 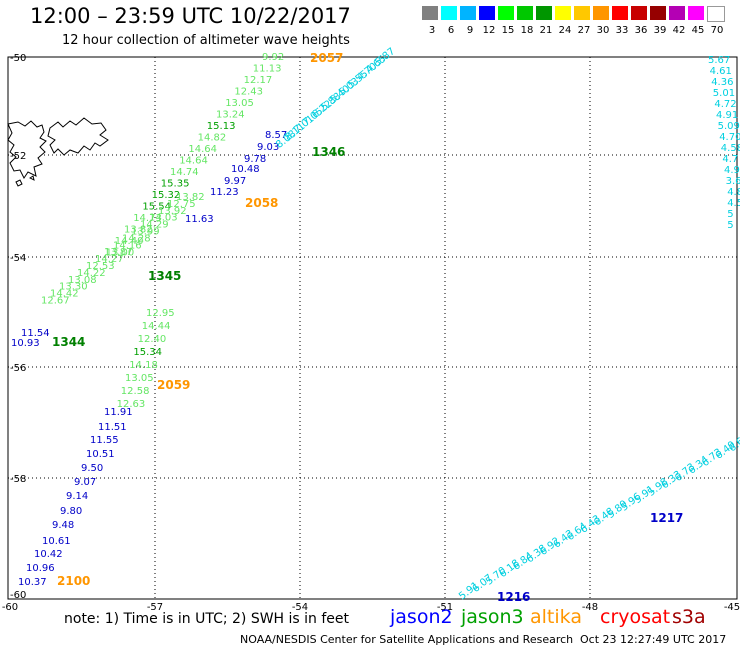 What do you see at coordinates (152, 339) in the screenshot?
I see `wave-height-value: 12.40` at bounding box center [152, 339].